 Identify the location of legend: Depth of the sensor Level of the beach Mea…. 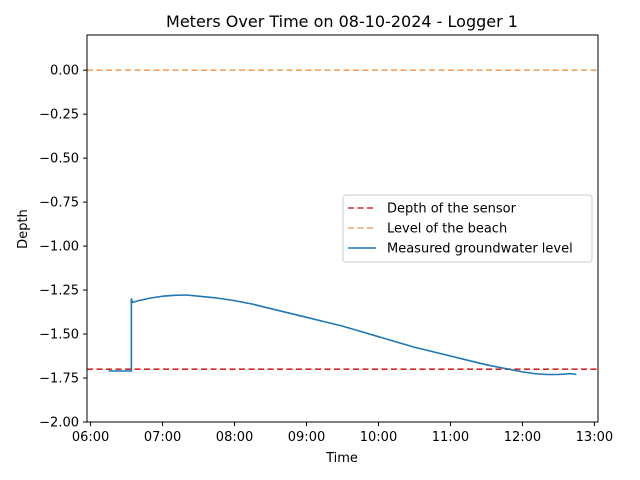
(467, 228).